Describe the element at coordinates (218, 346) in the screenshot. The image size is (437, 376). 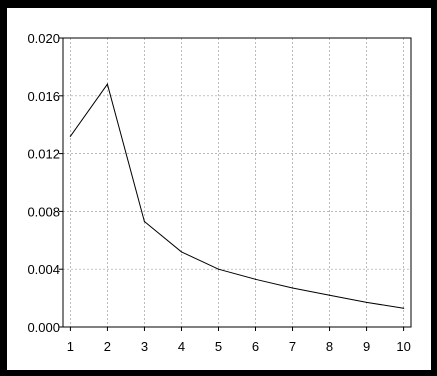
I see `x-tick-label: 5` at that location.